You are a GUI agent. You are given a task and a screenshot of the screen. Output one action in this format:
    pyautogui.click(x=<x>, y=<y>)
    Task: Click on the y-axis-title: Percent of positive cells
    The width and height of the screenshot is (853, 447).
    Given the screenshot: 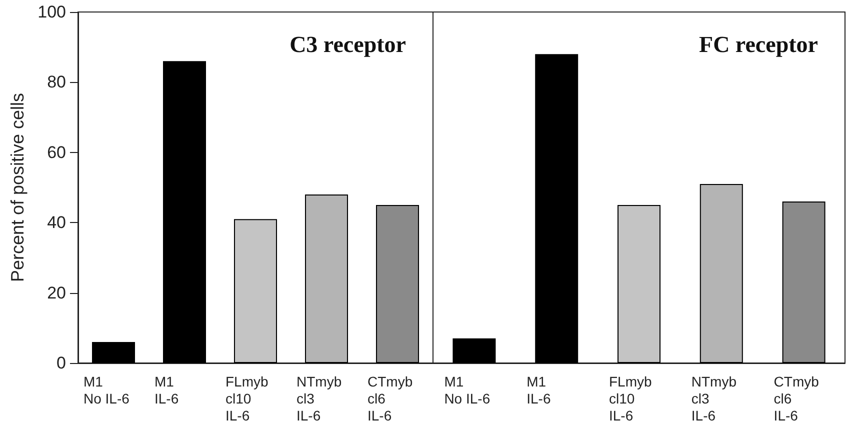 What is the action you would take?
    pyautogui.click(x=18, y=187)
    